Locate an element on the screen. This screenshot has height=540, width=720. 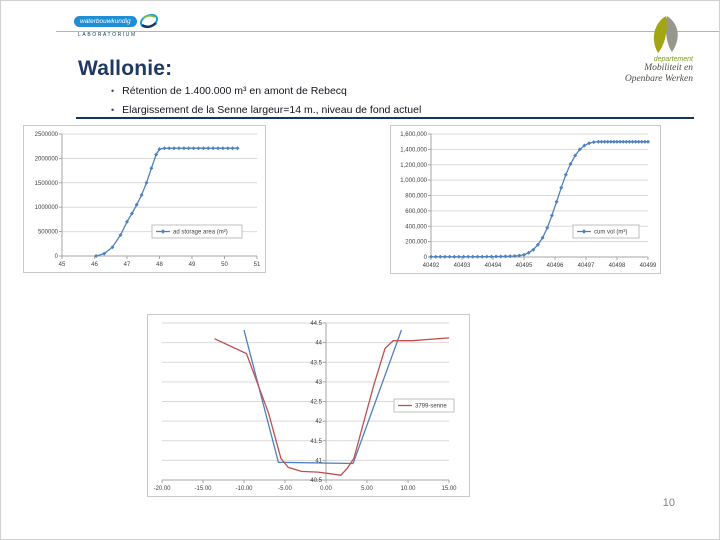
svg-text: 44.5 is located at coordinates (316, 324).